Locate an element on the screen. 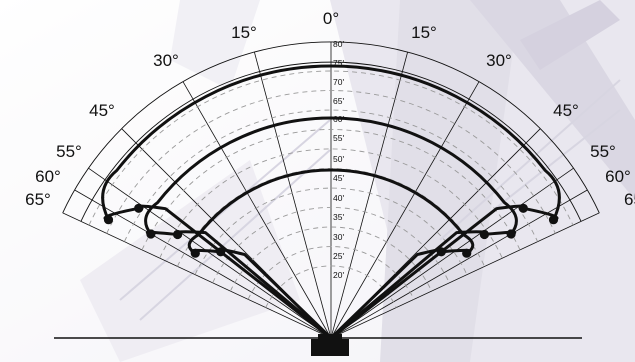  angle-label-left-55: 55° is located at coordinates (69, 151).